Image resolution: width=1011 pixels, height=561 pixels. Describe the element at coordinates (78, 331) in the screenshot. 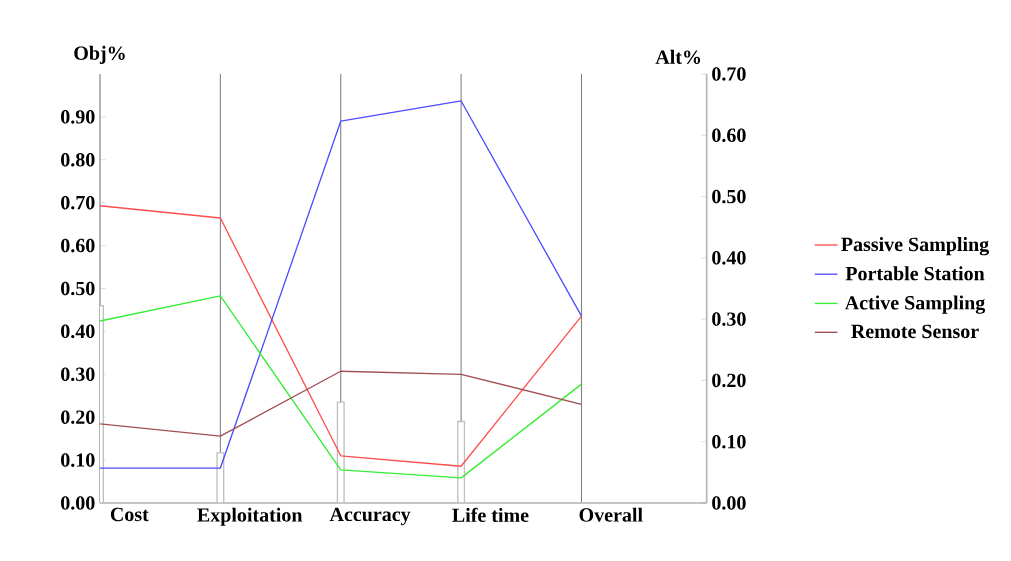

I see `y-tick-label: 0.40` at that location.